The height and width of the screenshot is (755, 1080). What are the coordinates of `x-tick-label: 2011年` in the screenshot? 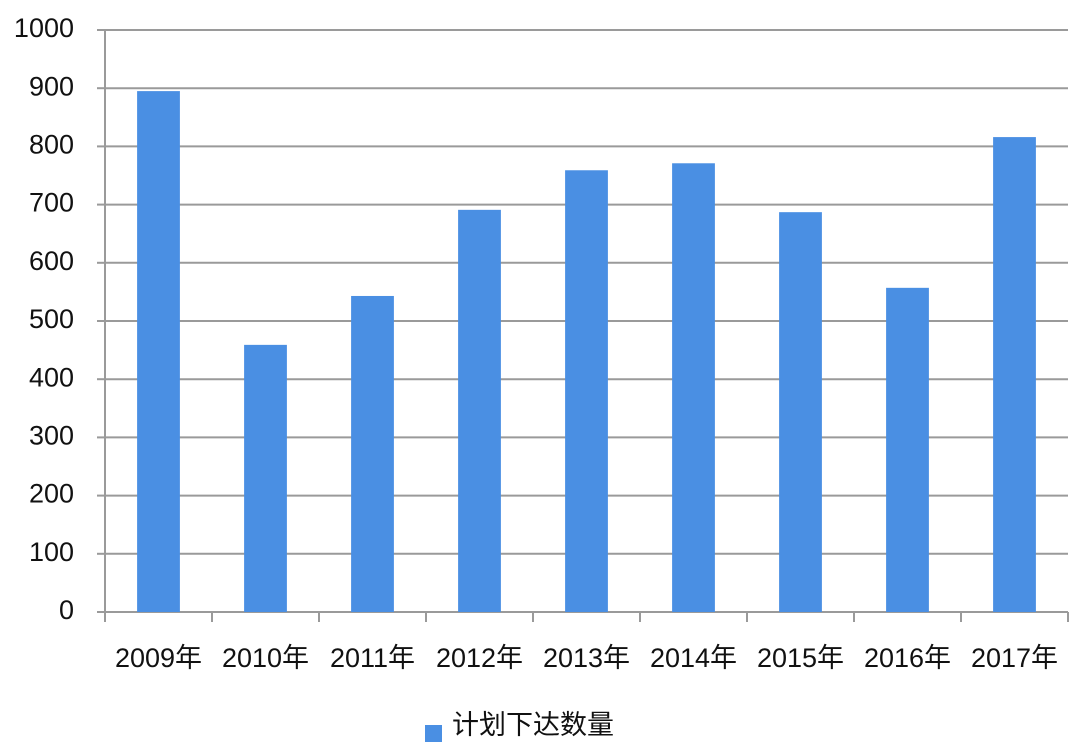 It's located at (372, 658).